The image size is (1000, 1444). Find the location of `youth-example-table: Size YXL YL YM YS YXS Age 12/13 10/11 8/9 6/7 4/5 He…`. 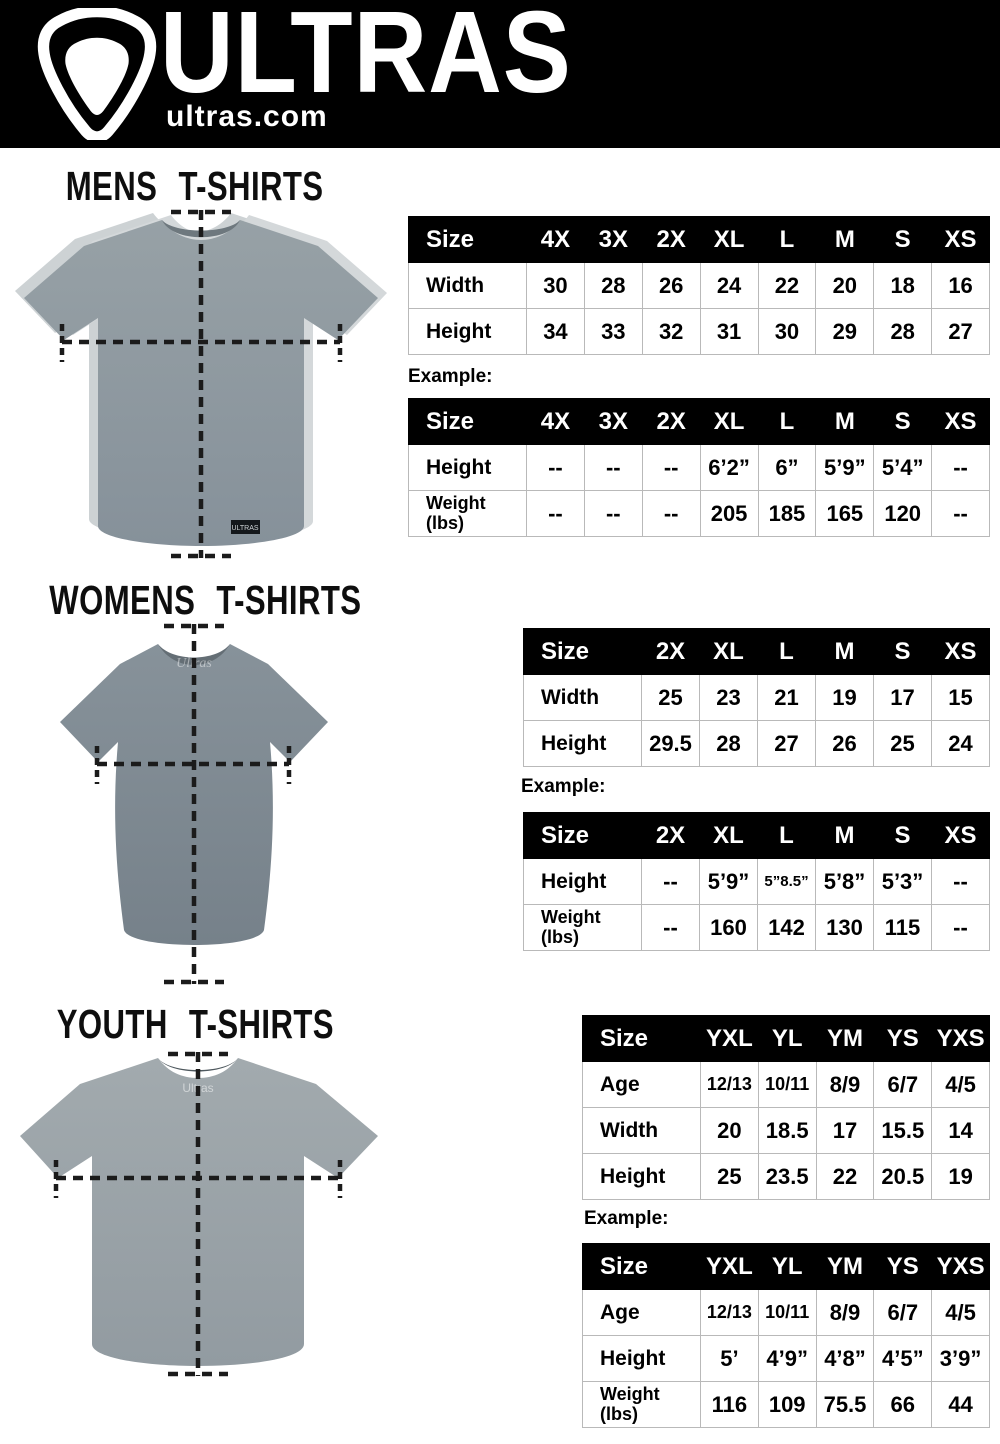

youth-example-table: Size YXL YL YM YS YXS Age 12/13 10/11 8/9 6/7 4/5 He… is located at coordinates (786, 1335).